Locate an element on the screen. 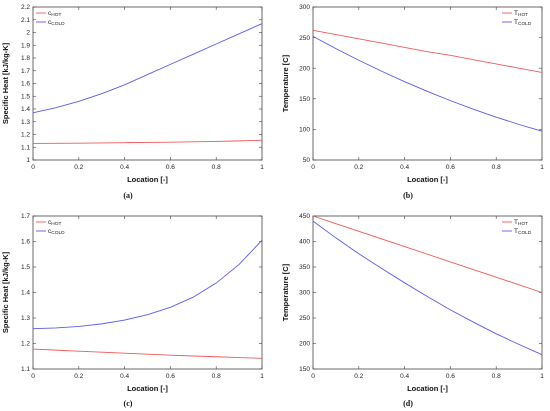 This screenshot has width=550, height=411. caption-c: (c) is located at coordinates (128, 403).